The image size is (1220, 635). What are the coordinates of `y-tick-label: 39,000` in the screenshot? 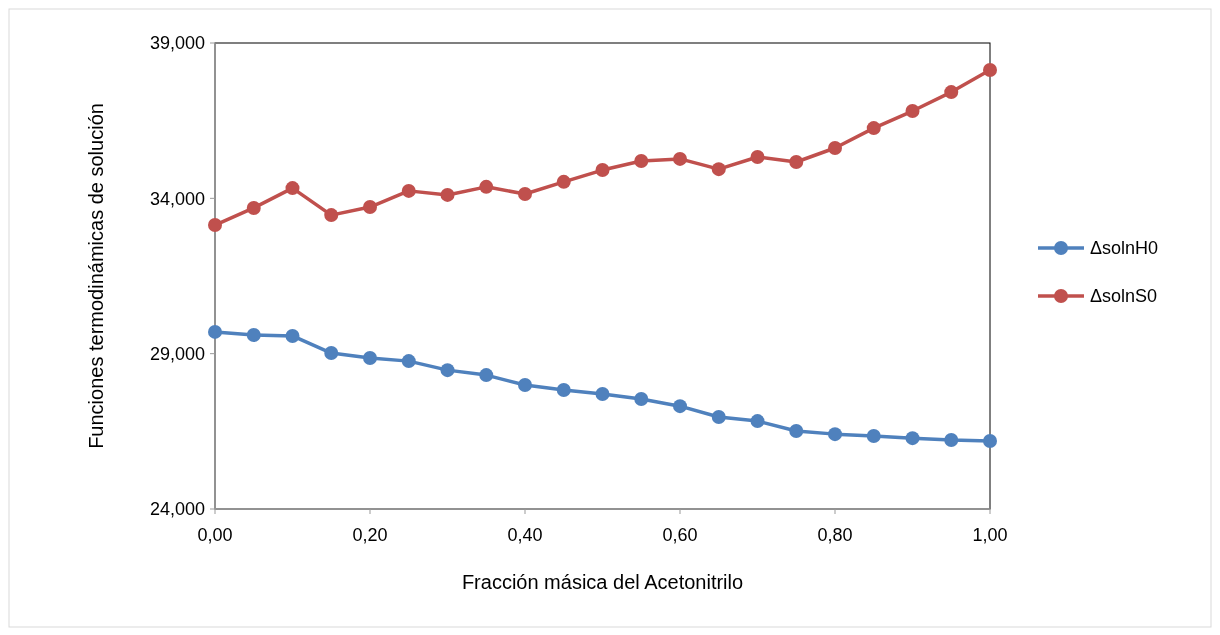 It's located at (177, 43).